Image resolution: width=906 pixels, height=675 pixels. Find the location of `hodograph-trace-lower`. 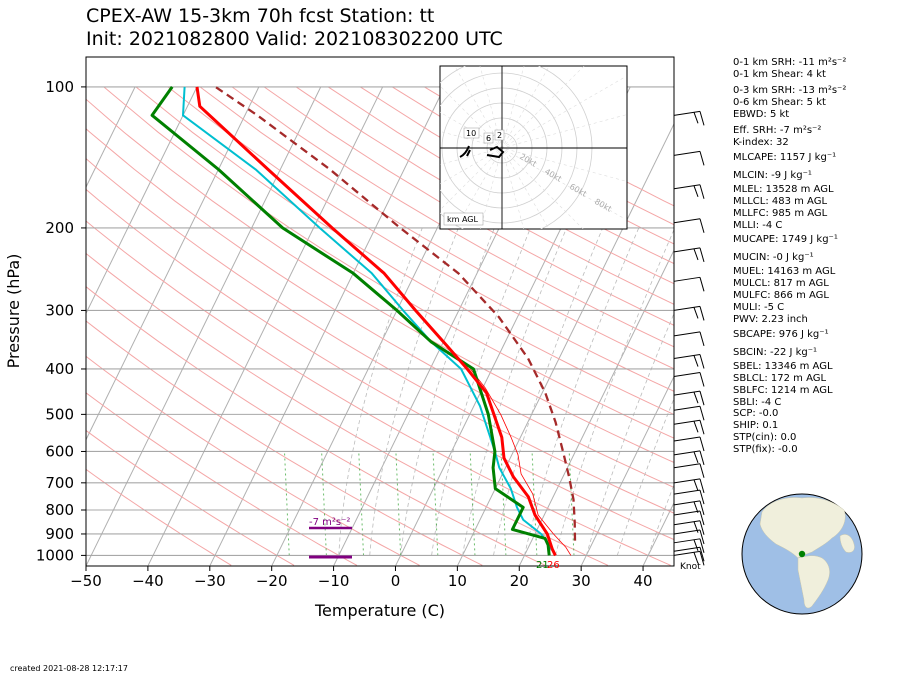

hodograph-trace-lower is located at coordinates (495, 152).